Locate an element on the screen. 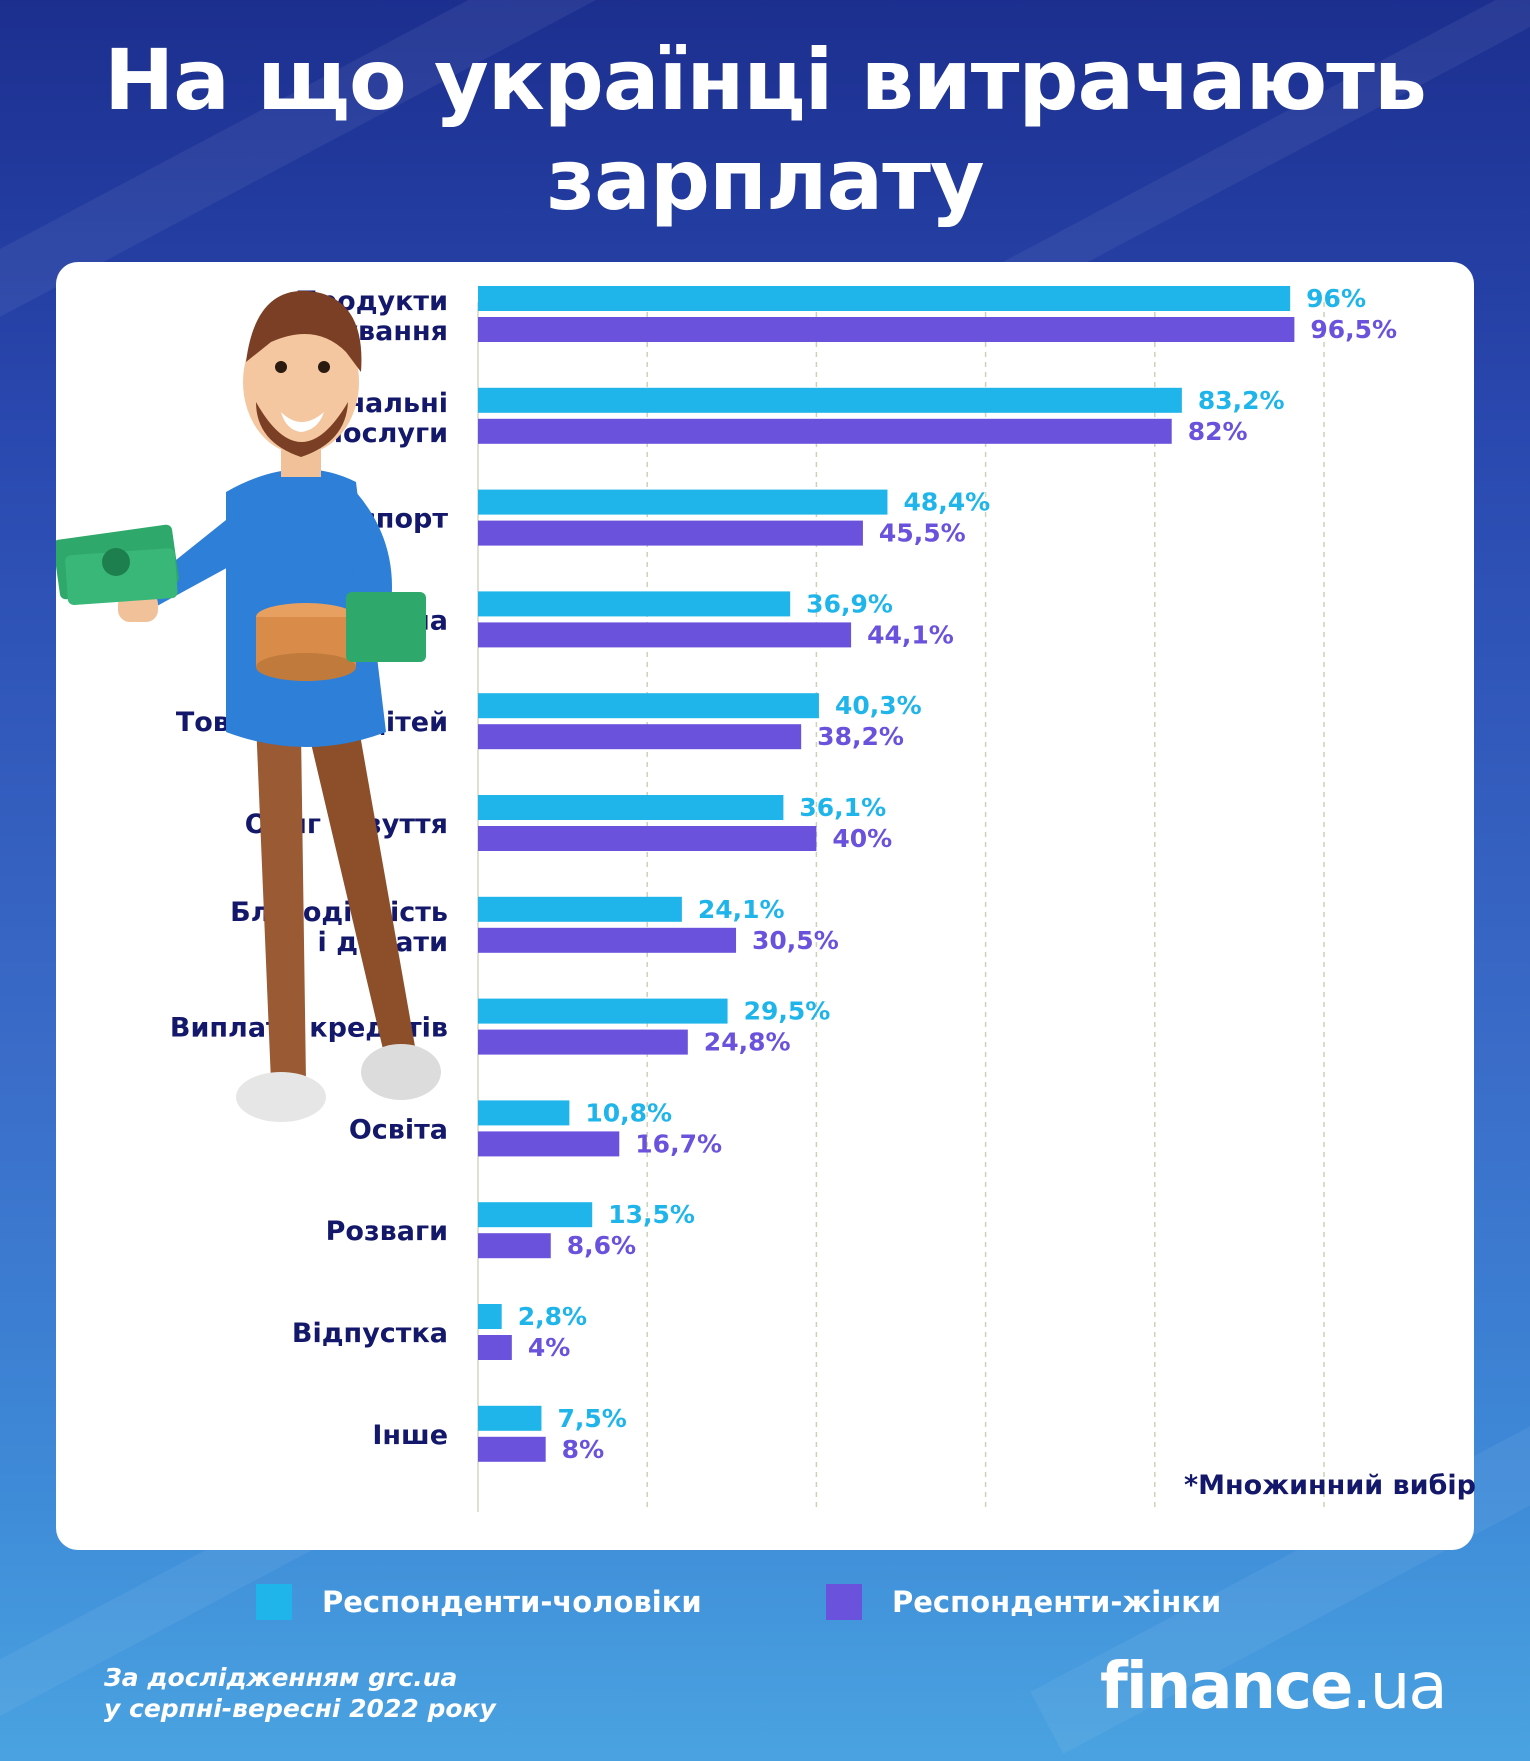 The image size is (1530, 1761). chart-legend: Респонденти-чоловіки Респонденти-жінки is located at coordinates (765, 1607).